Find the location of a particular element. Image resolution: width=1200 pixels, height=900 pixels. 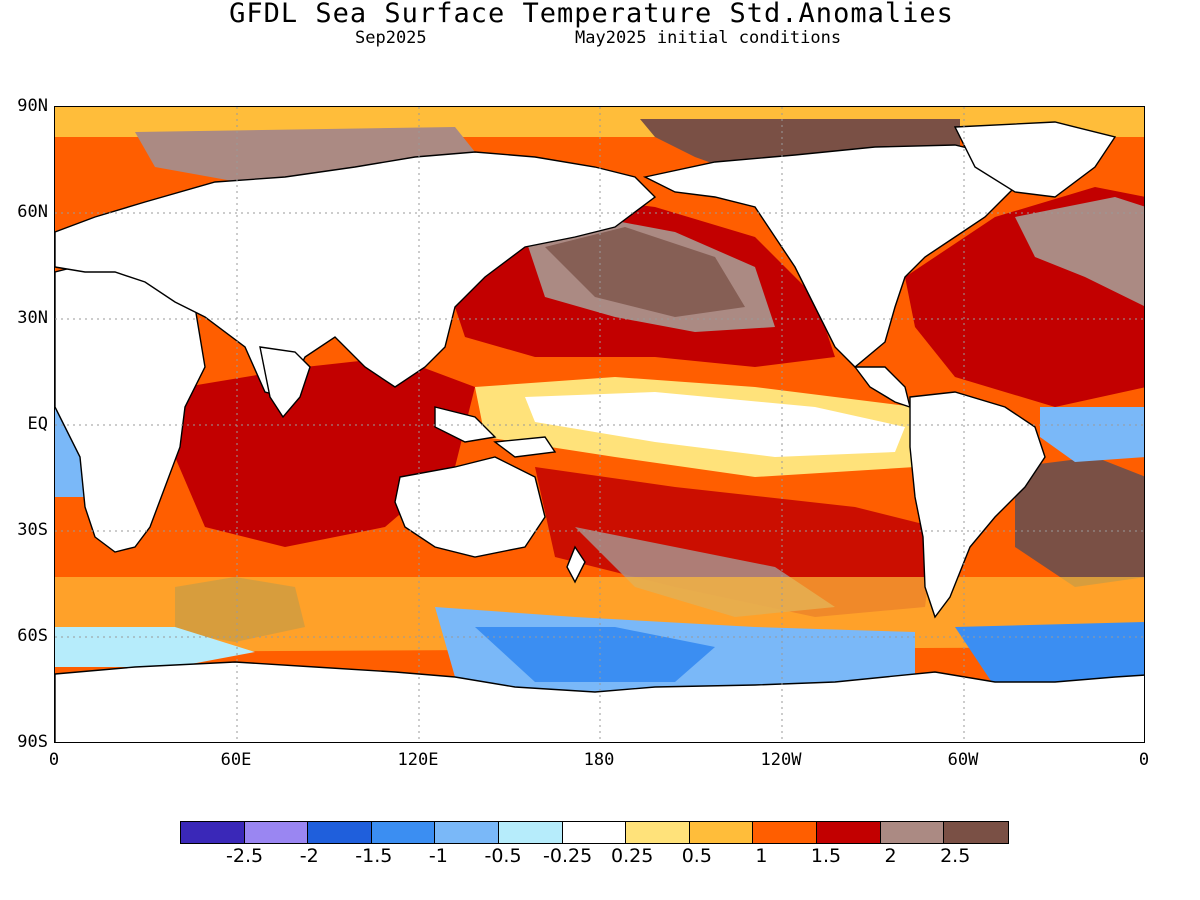

colorbar-tick-label: -1.5 is located at coordinates (374, 856).